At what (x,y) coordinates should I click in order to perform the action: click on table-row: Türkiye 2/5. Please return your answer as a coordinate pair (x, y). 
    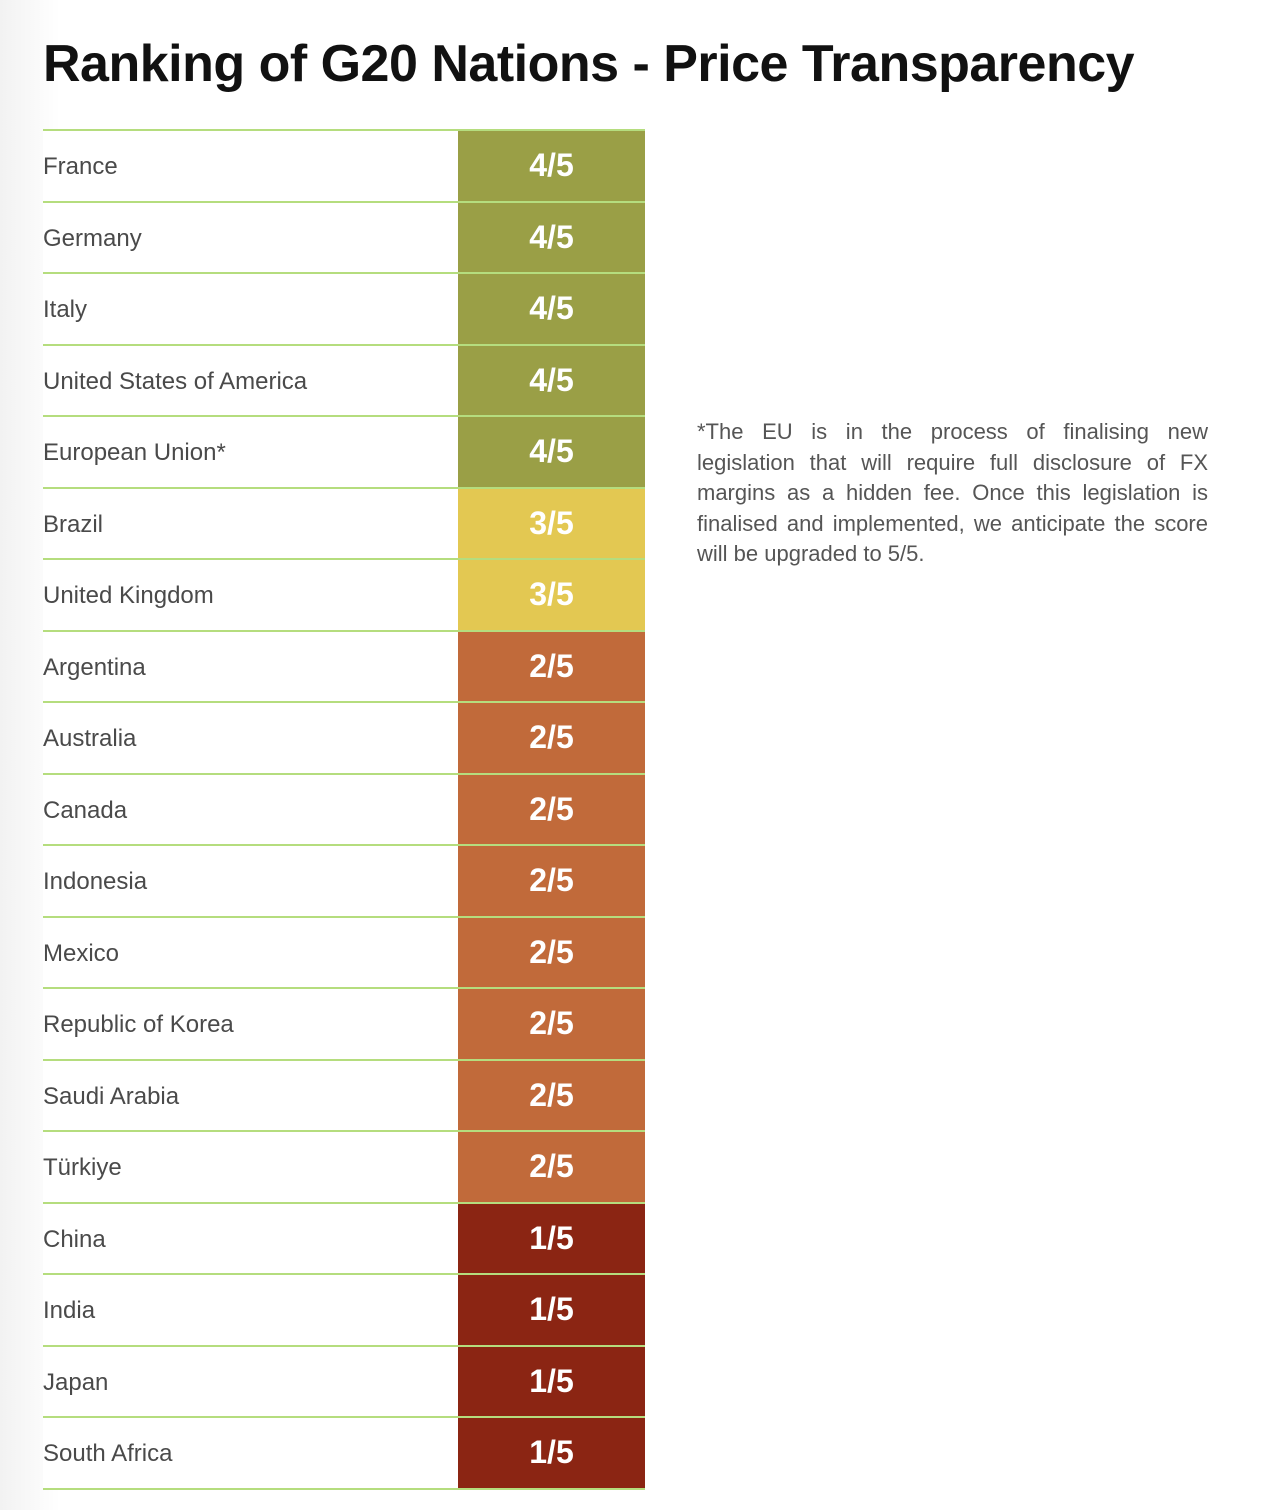
    Looking at the image, I should click on (344, 1168).